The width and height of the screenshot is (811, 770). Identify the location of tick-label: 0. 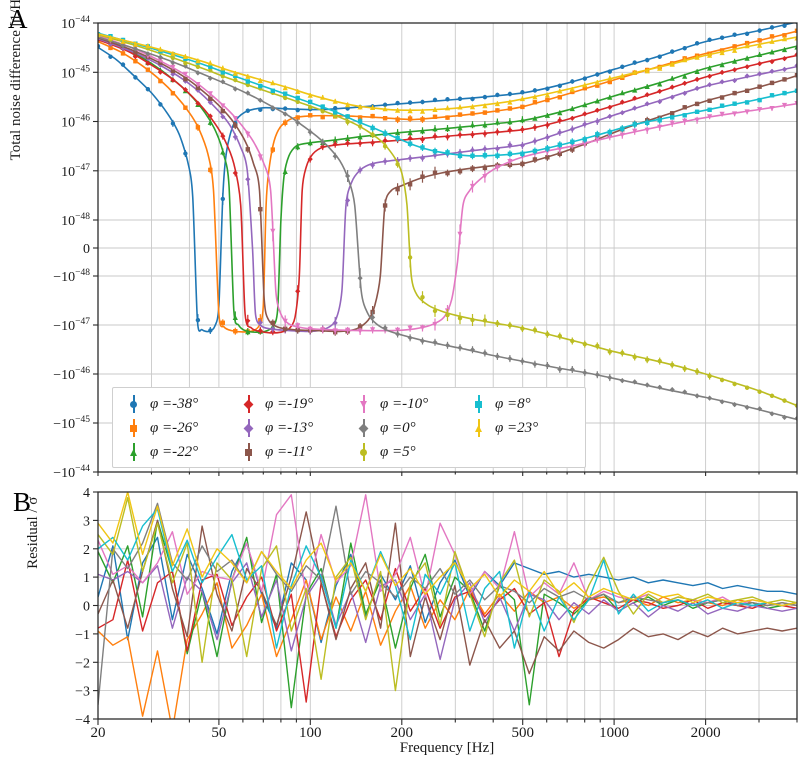
(86, 249).